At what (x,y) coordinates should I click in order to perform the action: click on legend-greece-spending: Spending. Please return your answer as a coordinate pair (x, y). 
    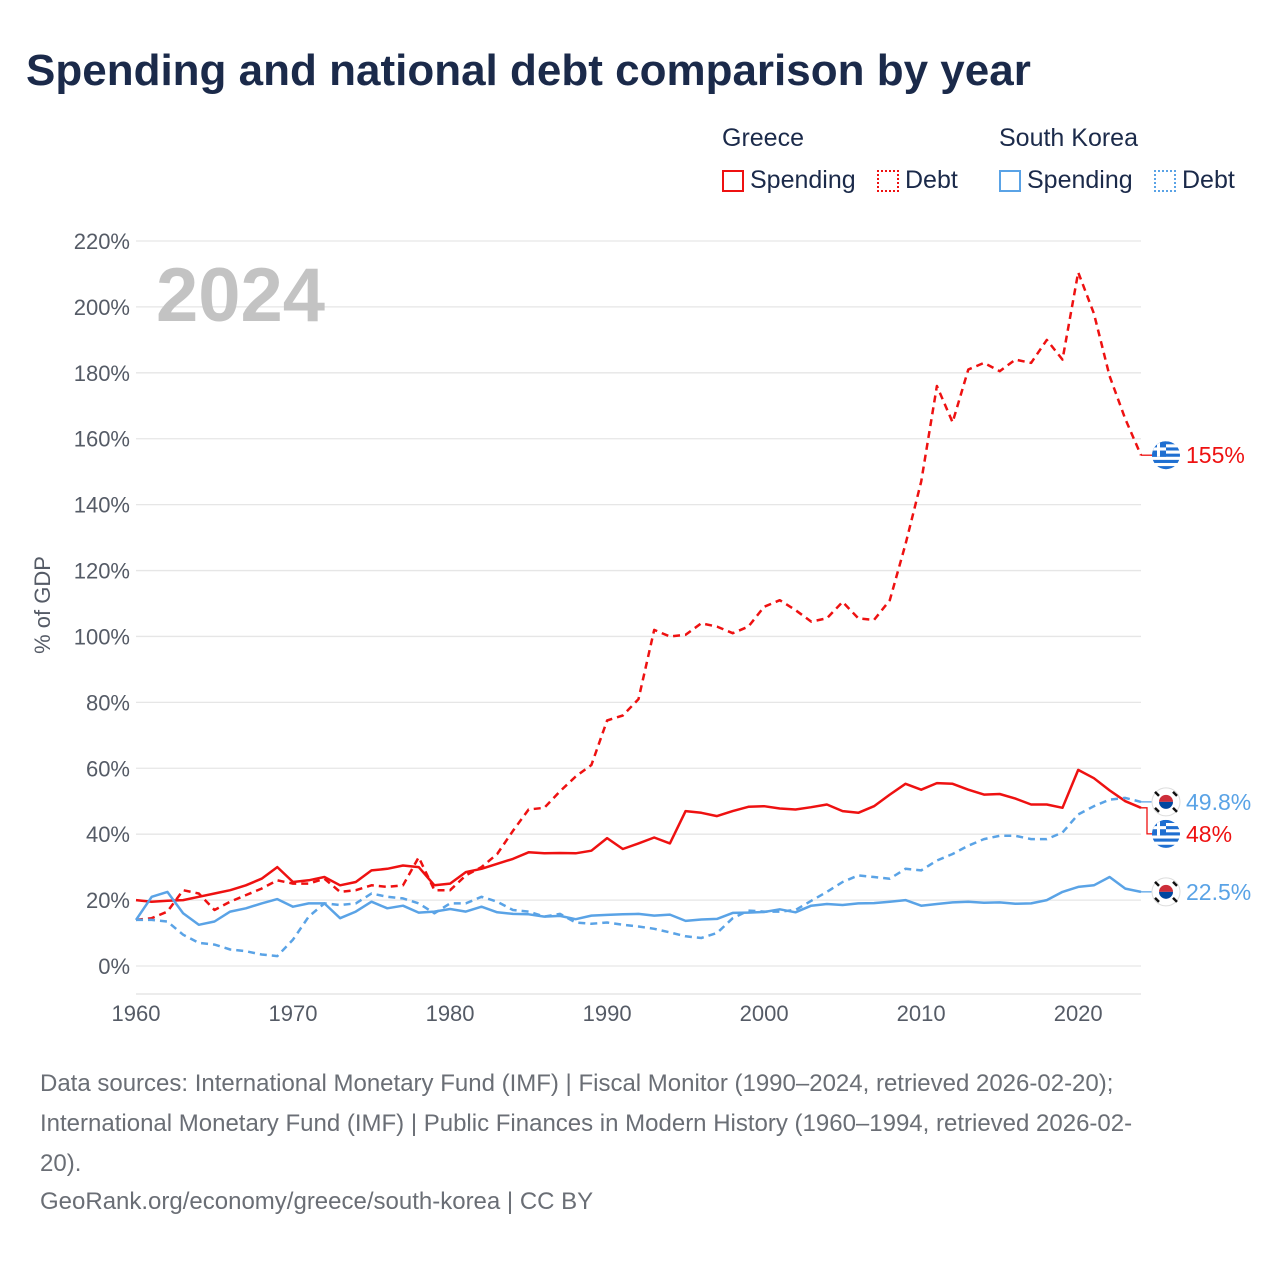
    Looking at the image, I should click on (789, 180).